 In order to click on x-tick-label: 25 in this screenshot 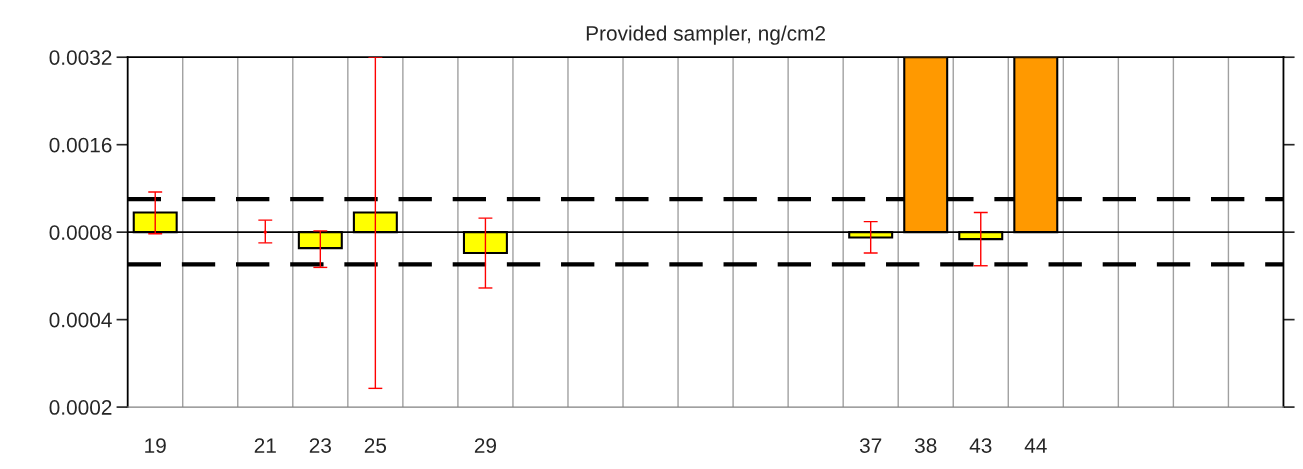, I will do `click(375, 445)`.